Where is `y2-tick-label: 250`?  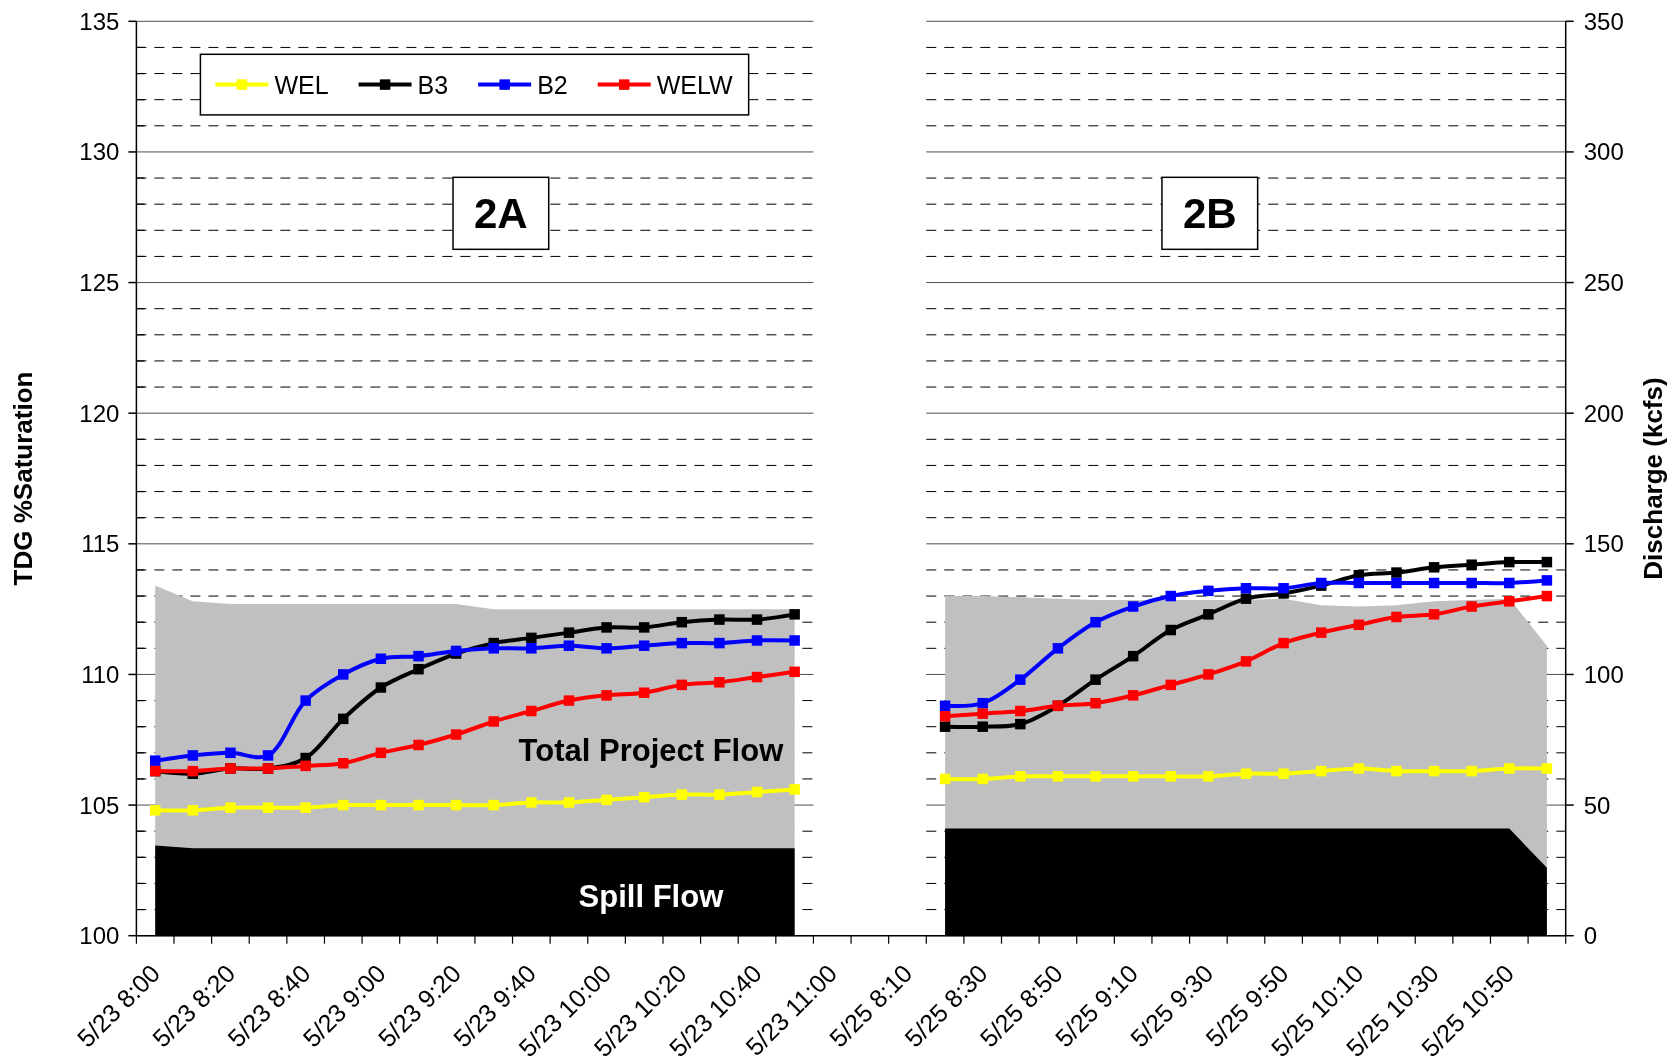 y2-tick-label: 250 is located at coordinates (1603, 283).